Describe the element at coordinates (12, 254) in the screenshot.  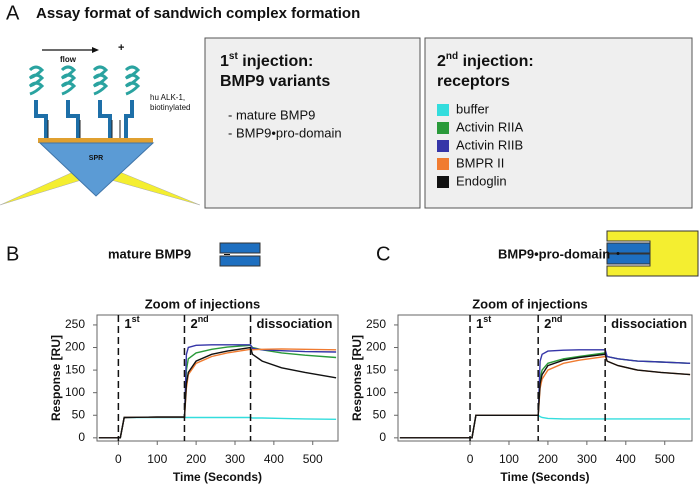
I see `panel-label: B` at that location.